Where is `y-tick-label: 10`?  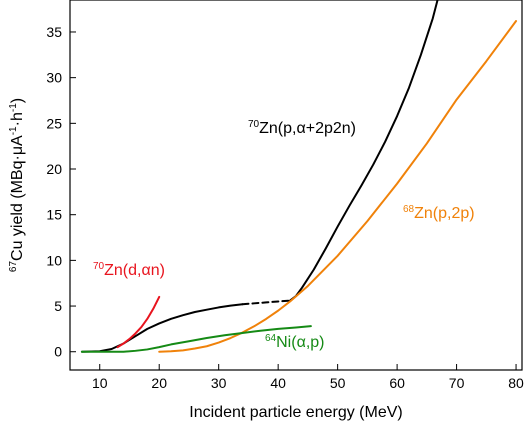
y-tick-label: 10 is located at coordinates (54, 260).